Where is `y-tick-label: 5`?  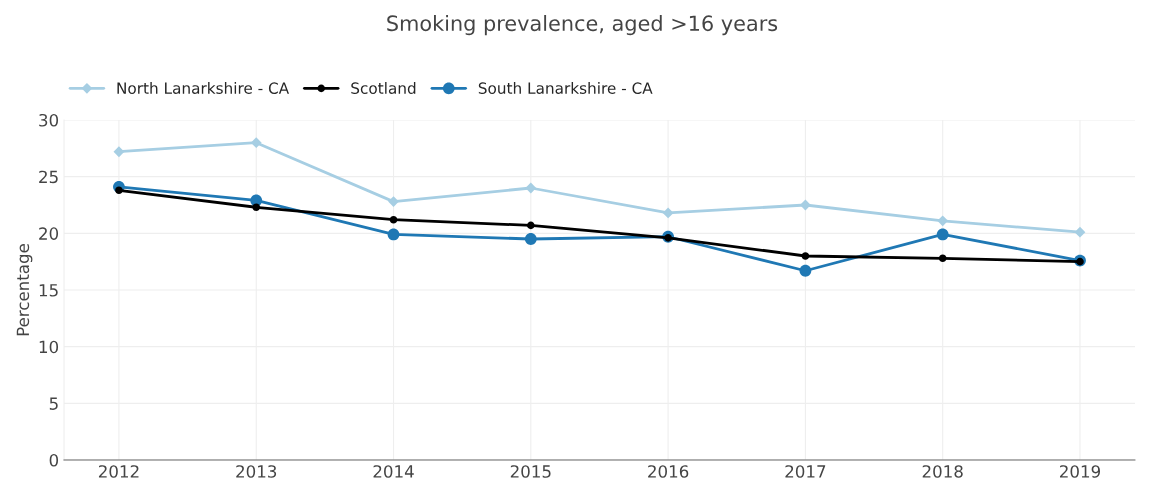 y-tick-label: 5 is located at coordinates (53, 403).